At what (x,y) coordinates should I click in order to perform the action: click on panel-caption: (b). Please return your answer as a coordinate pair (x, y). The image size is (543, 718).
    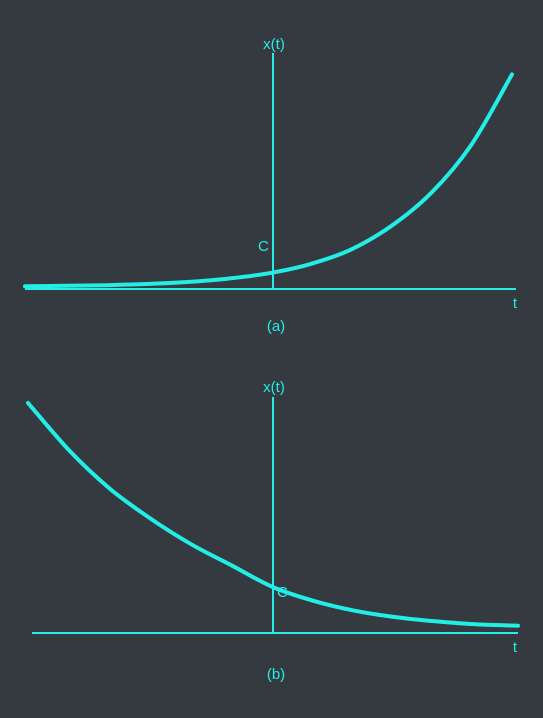
    Looking at the image, I should click on (276, 674).